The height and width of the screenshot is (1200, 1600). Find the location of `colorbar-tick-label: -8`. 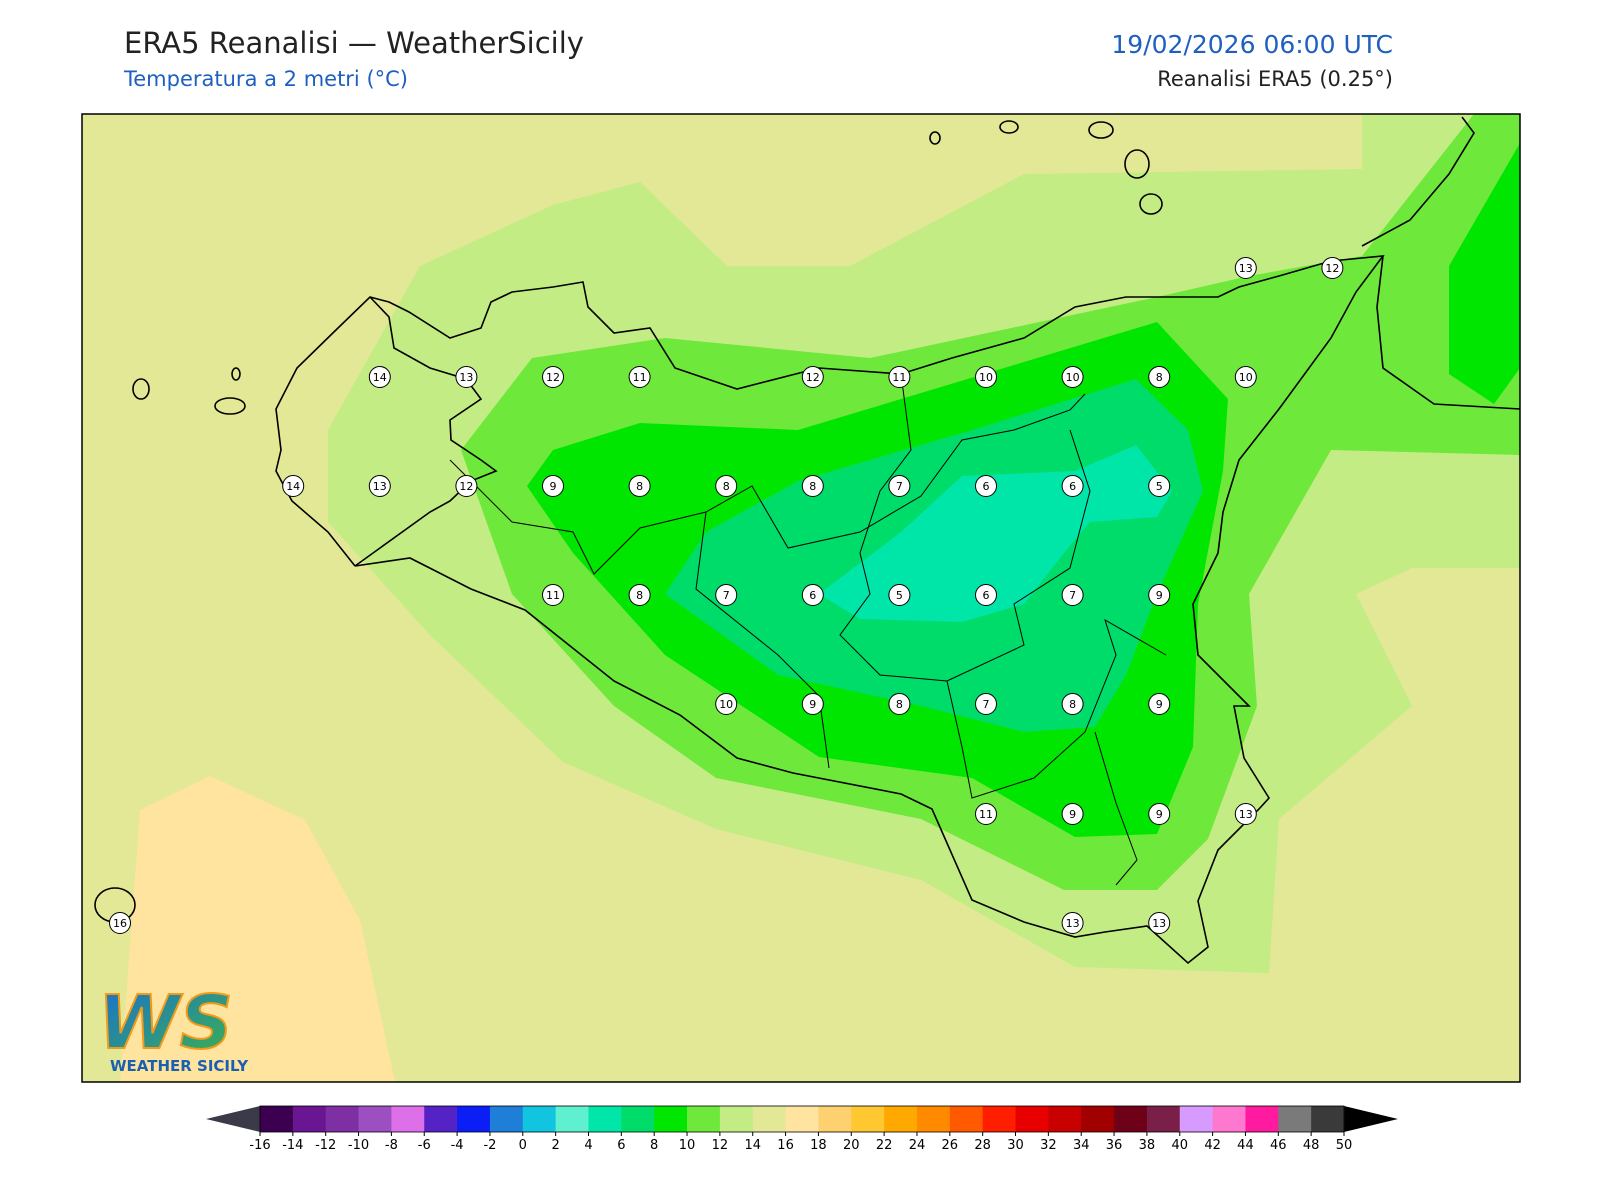

colorbar-tick-label: -8 is located at coordinates (391, 1145).